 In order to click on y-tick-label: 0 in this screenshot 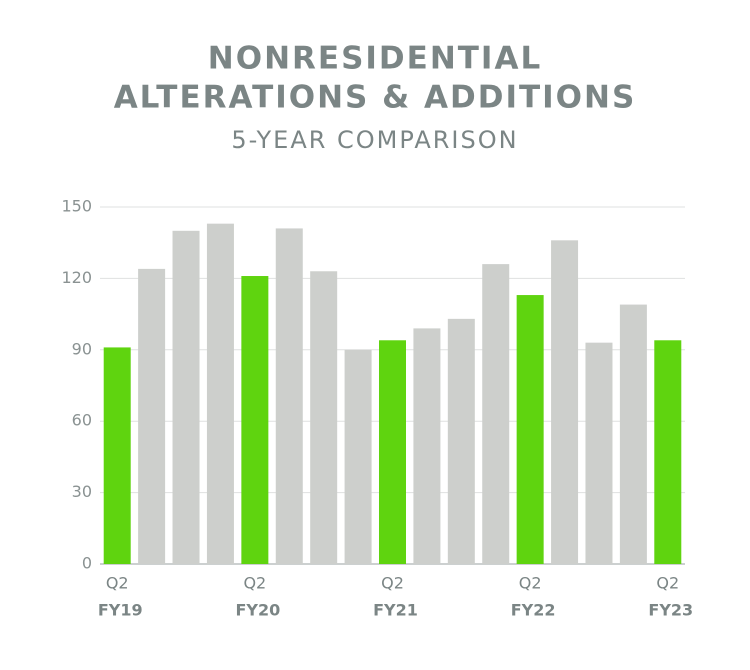, I will do `click(87, 563)`.